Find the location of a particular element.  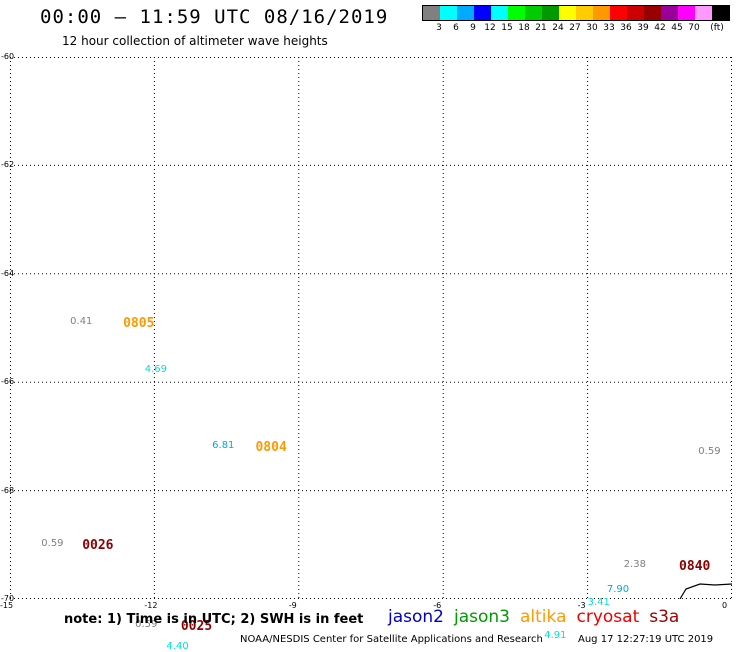

color-legend: 3 6 9 12 15 18 21 24 27 30 33 36 39 42 45 70 (ft) is located at coordinates (576, 19).